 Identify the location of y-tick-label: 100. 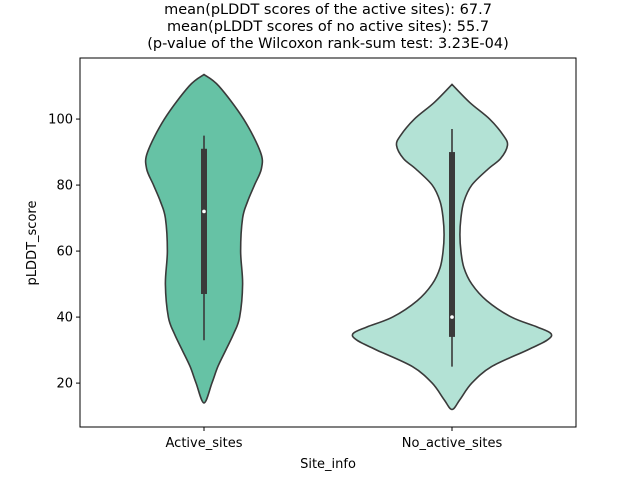
(60, 120).